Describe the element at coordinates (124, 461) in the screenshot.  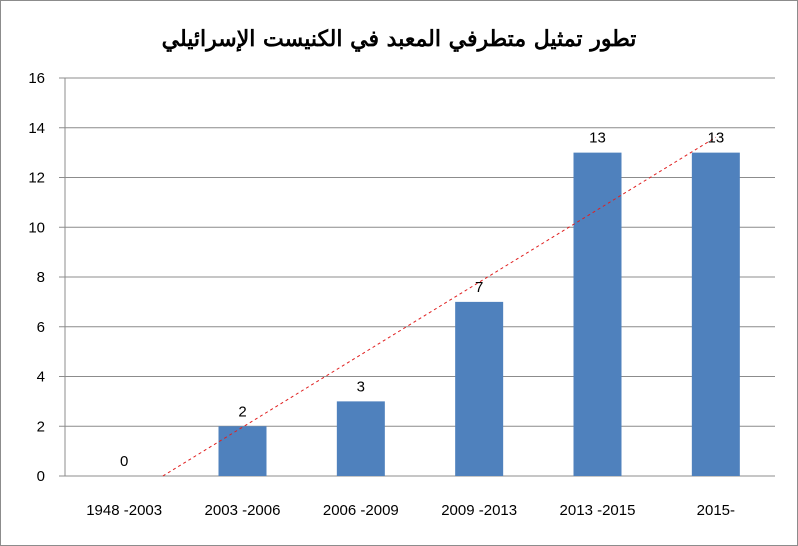
I see `data-label: 0` at that location.